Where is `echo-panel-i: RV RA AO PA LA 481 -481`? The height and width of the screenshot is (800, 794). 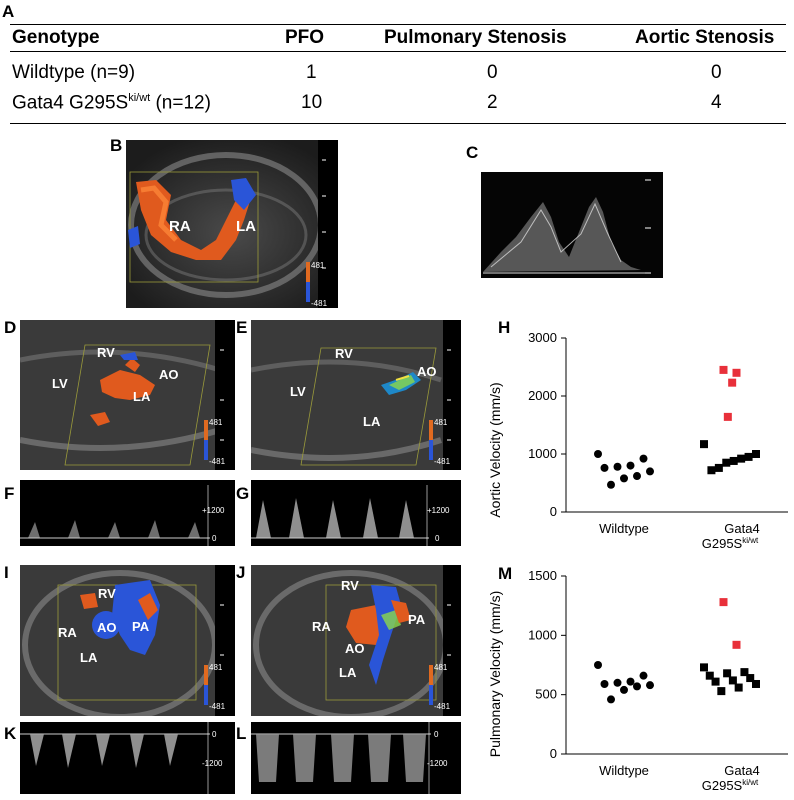 echo-panel-i: RV RA AO PA LA 481 -481 is located at coordinates (127, 640).